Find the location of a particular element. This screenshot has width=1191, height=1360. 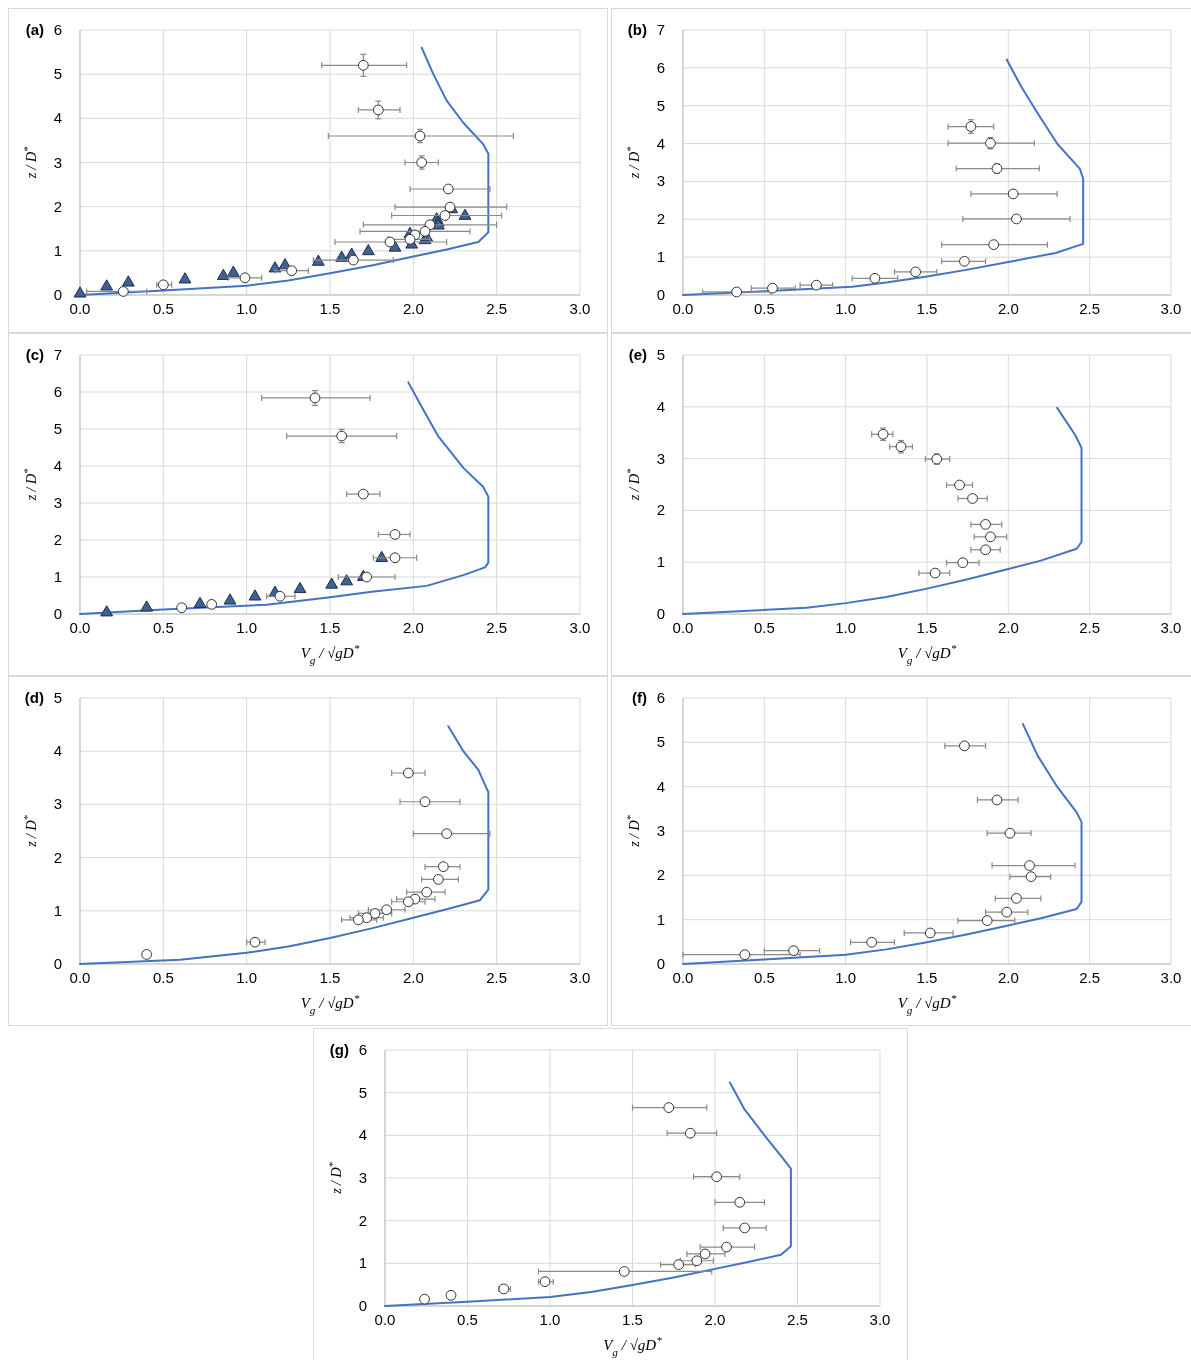

chart-title: (b) is located at coordinates (637, 29).